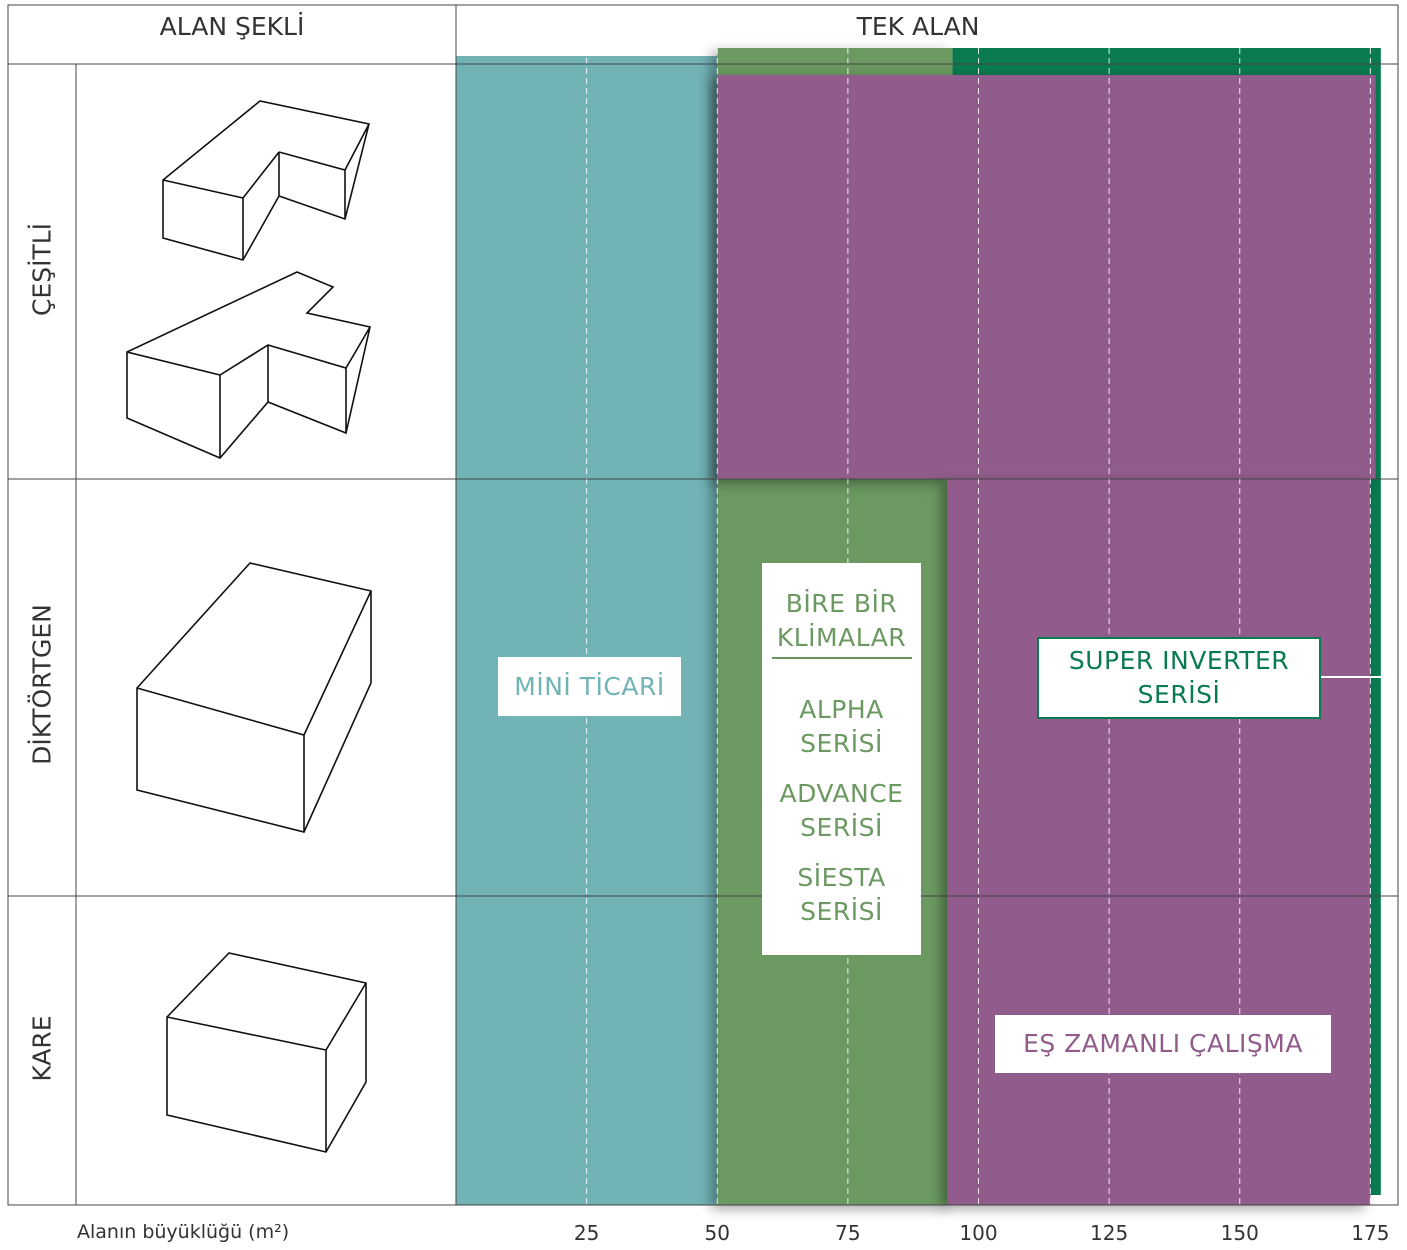  Describe the element at coordinates (589, 686) in the screenshot. I see `label: MİNİ TİCARİ` at that location.